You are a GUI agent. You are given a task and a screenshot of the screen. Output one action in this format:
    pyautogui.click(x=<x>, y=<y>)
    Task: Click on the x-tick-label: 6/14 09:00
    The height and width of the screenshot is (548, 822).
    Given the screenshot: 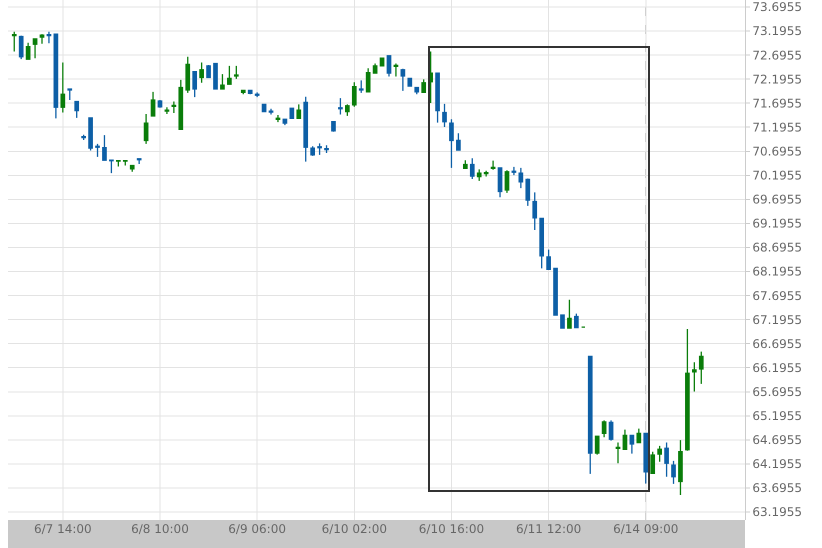 What is the action you would take?
    pyautogui.click(x=645, y=529)
    